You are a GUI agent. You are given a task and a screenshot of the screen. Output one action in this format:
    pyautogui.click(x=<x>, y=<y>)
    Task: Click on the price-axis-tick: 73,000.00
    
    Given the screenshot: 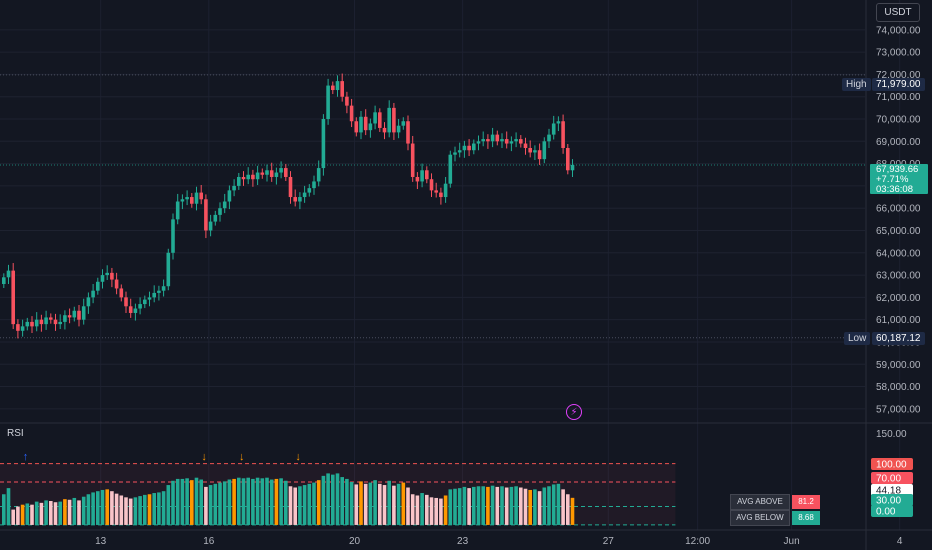 What is the action you would take?
    pyautogui.click(x=898, y=53)
    